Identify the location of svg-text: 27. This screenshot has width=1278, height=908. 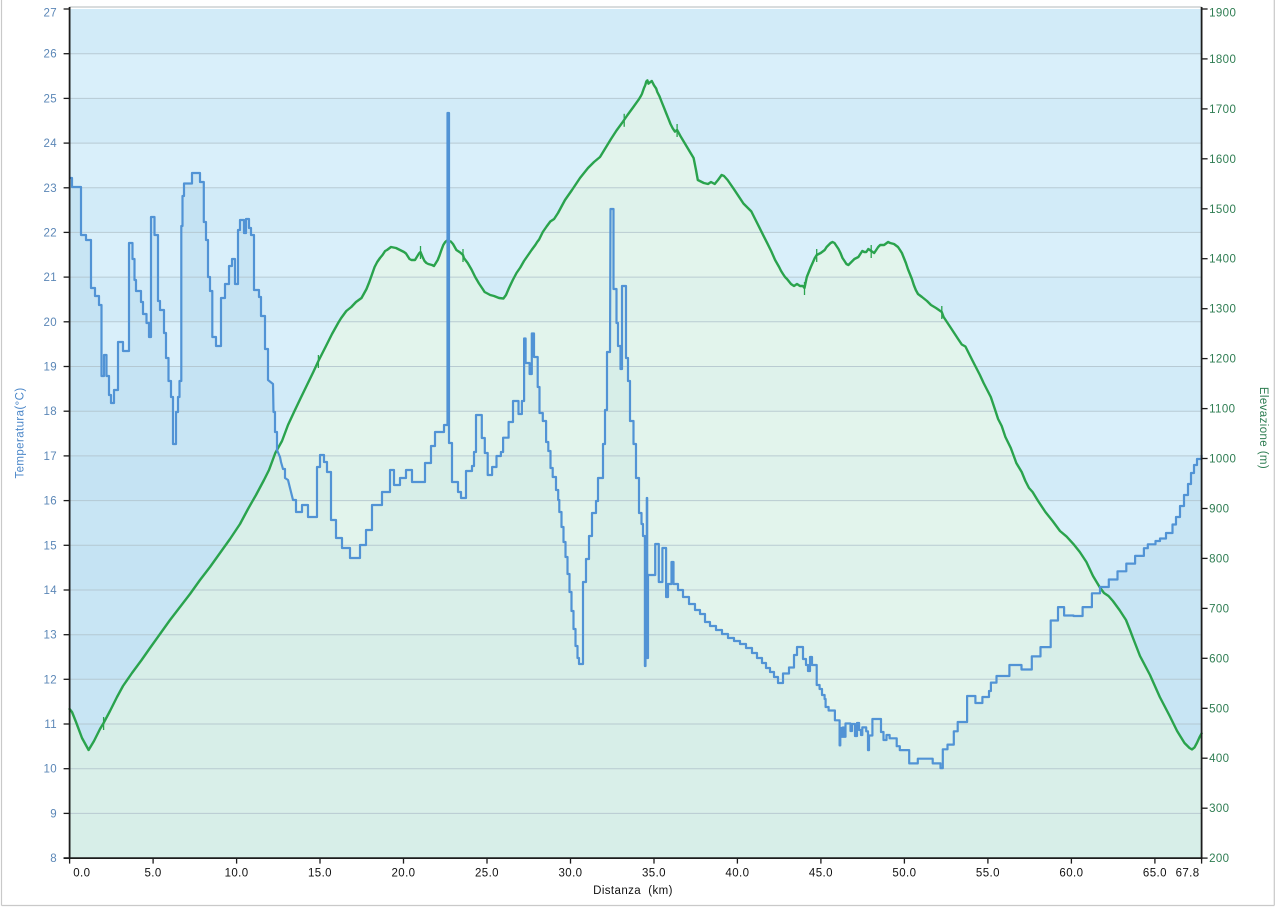
(51, 13).